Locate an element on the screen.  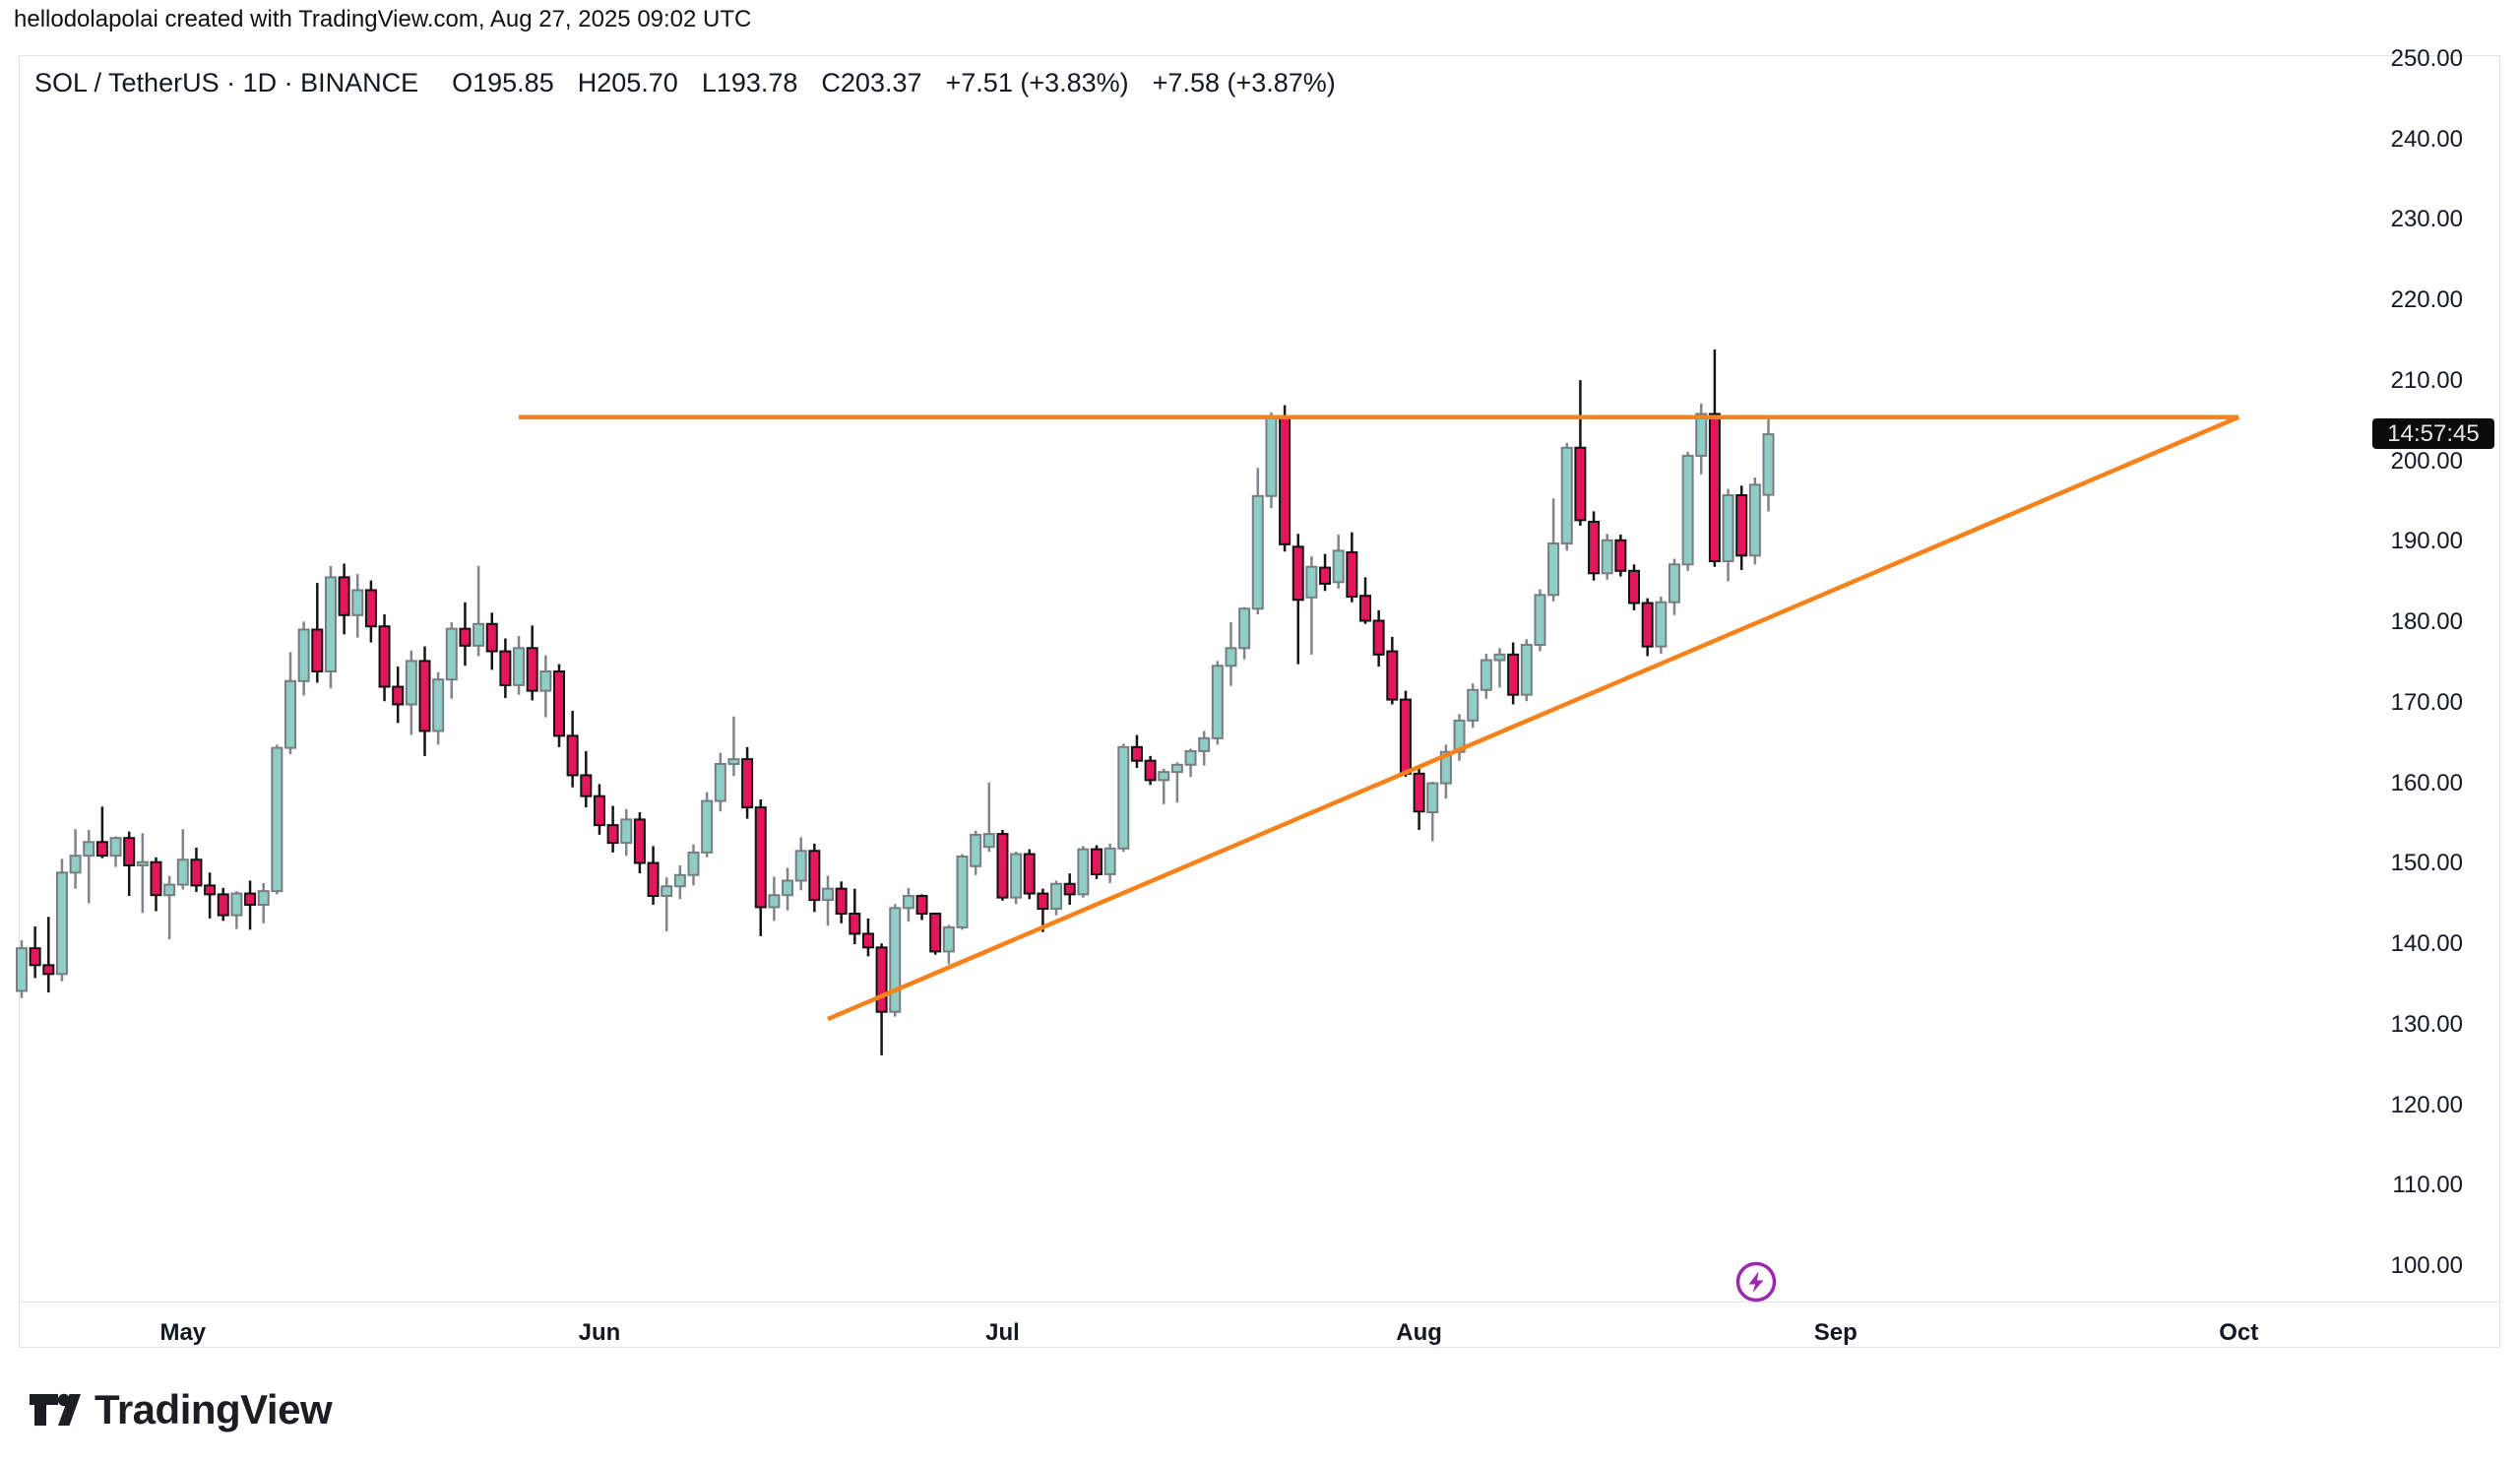
symbol-title: SOL / TetherUS · 1D · BINANCE is located at coordinates (226, 82).